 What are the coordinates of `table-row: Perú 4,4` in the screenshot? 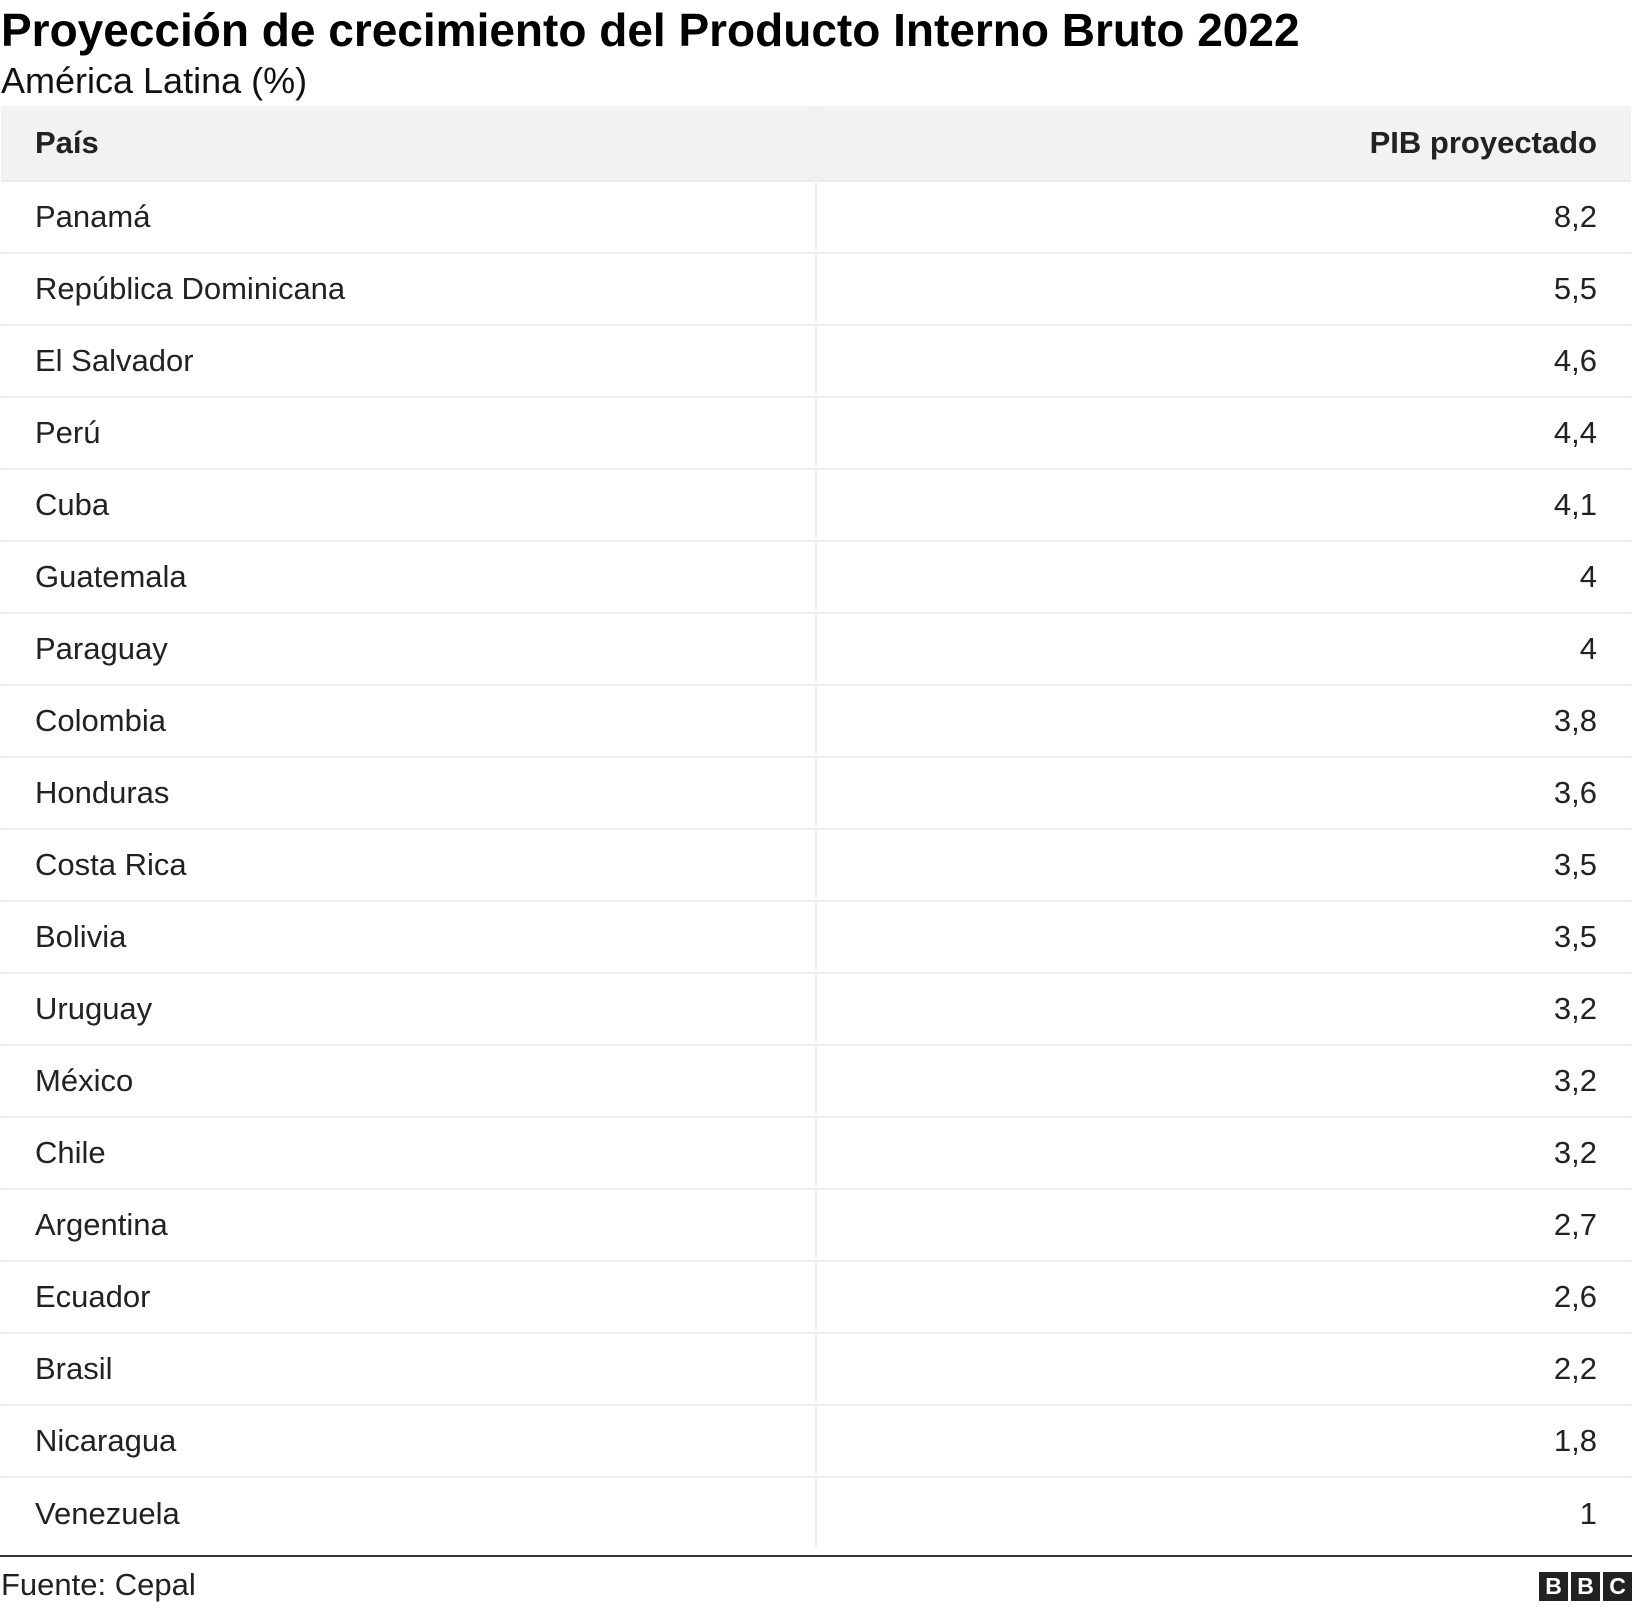 It's located at (816, 433).